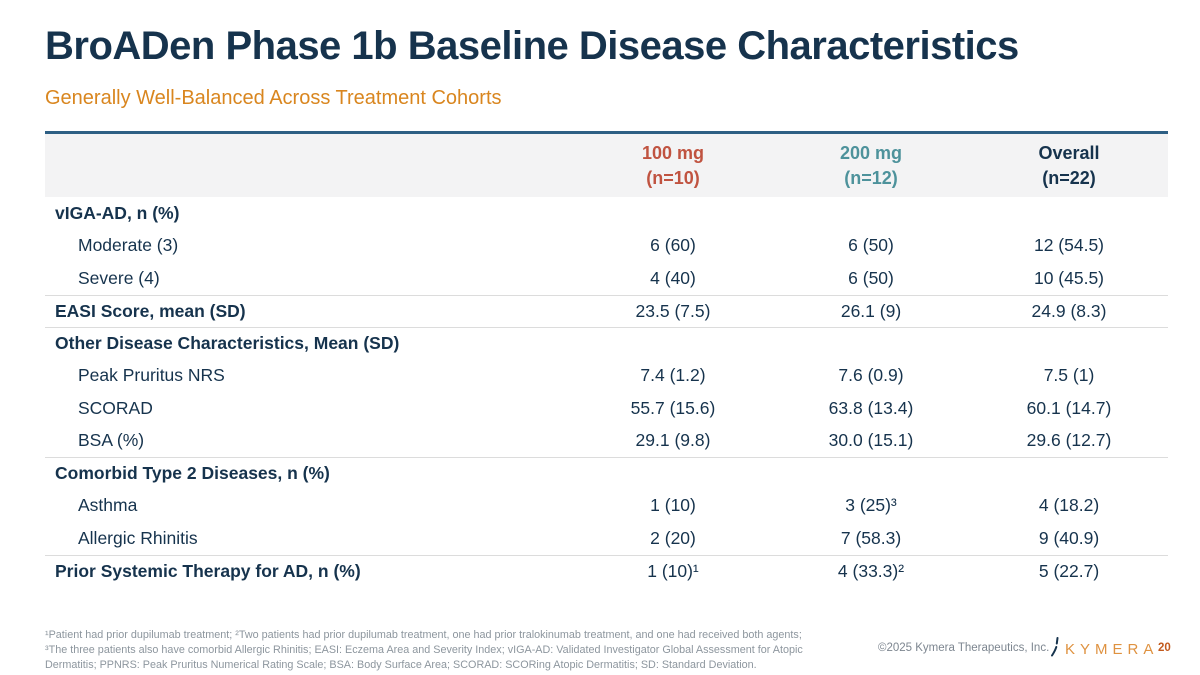 The image size is (1200, 675). What do you see at coordinates (1069, 440) in the screenshot?
I see `table-cell: 29.6 (12.7)` at bounding box center [1069, 440].